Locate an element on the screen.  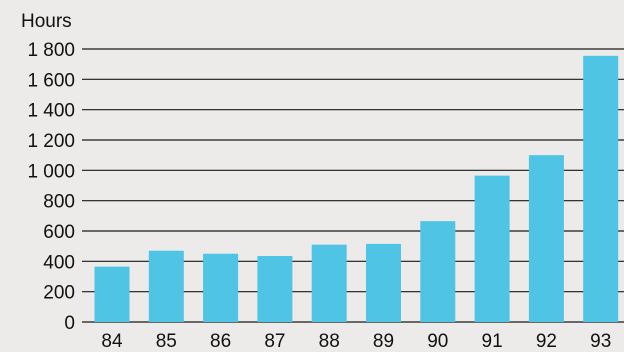
y-tick-labels: 0 200 400 600 800 1 000 1 200 1 400 1 600 1 800 is located at coordinates (51, 187).